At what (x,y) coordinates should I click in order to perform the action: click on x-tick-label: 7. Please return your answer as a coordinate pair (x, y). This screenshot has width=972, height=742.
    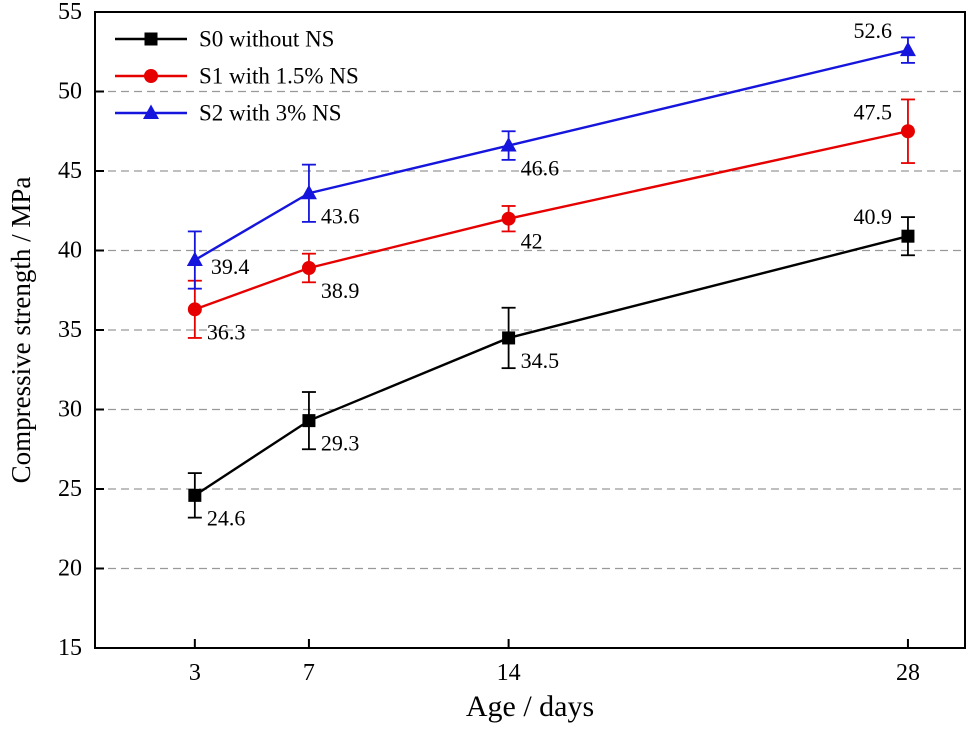
    Looking at the image, I should click on (309, 673).